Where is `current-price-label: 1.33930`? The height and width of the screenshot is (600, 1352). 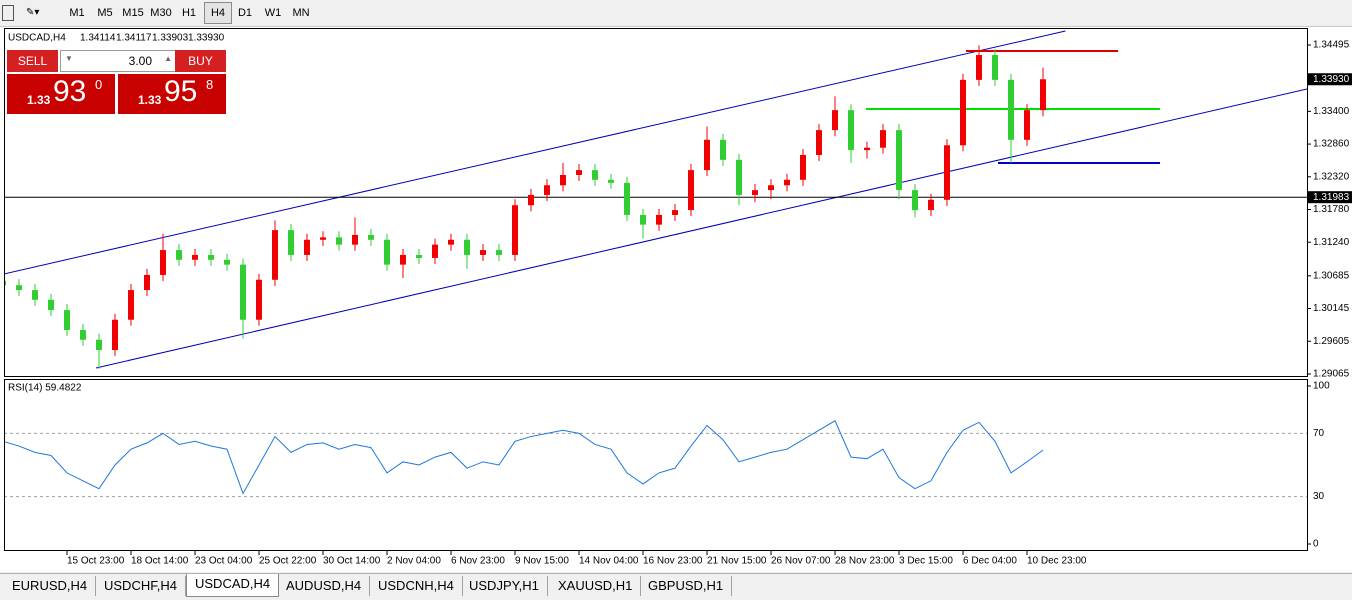
current-price-label: 1.33930 is located at coordinates (1331, 79).